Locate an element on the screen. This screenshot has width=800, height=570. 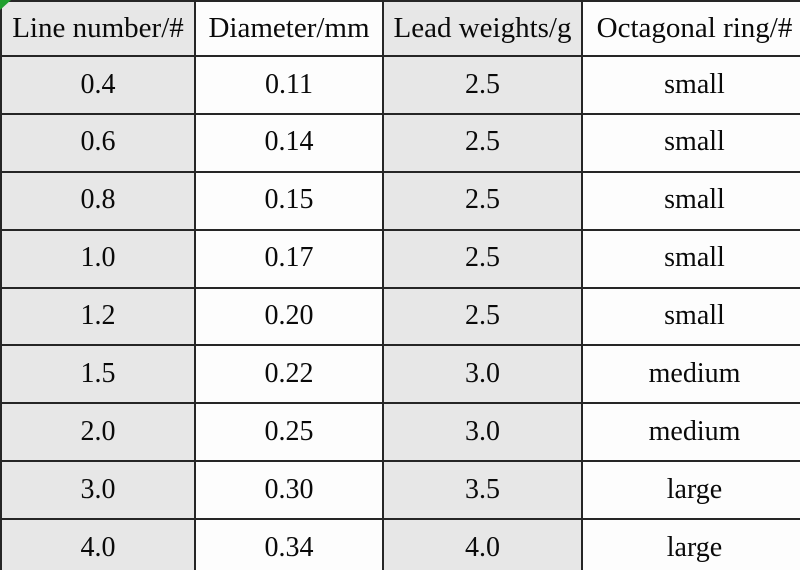
table-row: 0.8 0.15 2.5 small is located at coordinates (400, 200).